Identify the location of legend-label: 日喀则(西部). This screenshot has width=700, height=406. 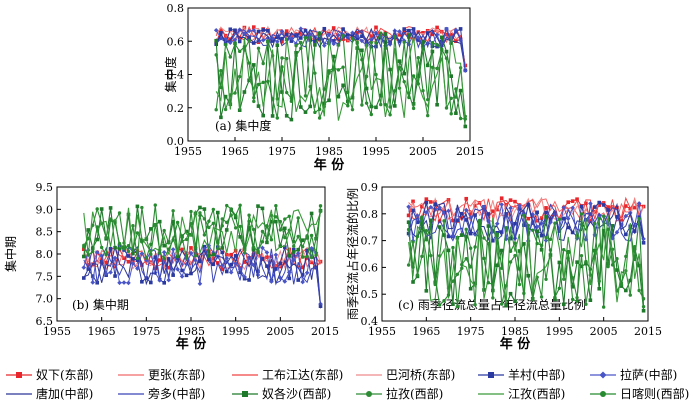
(654, 393).